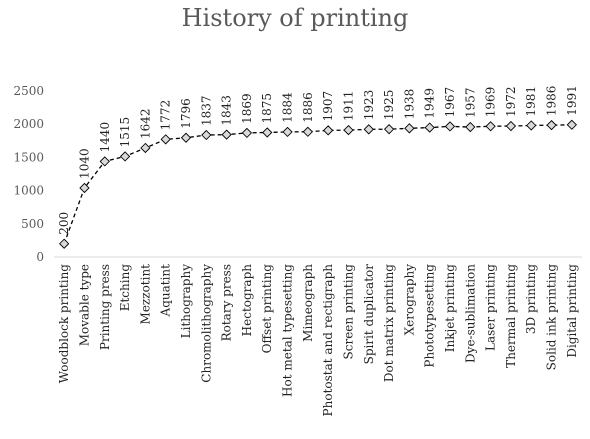 The height and width of the screenshot is (439, 590). Describe the element at coordinates (531, 101) in the screenshot. I see `data-value-label: 1981` at that location.